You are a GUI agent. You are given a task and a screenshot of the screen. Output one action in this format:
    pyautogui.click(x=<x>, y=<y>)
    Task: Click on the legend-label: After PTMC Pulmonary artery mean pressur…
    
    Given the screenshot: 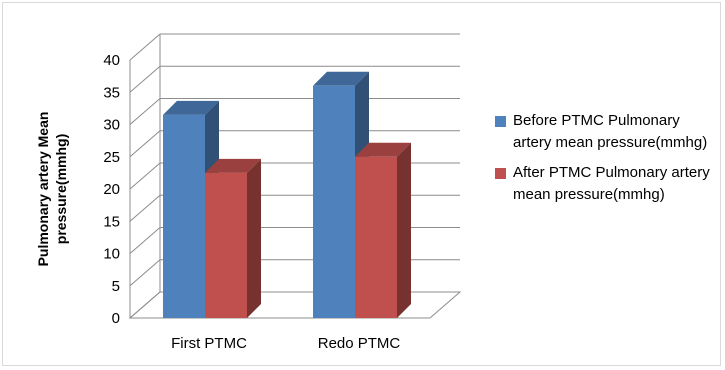 What is the action you would take?
    pyautogui.click(x=611, y=183)
    